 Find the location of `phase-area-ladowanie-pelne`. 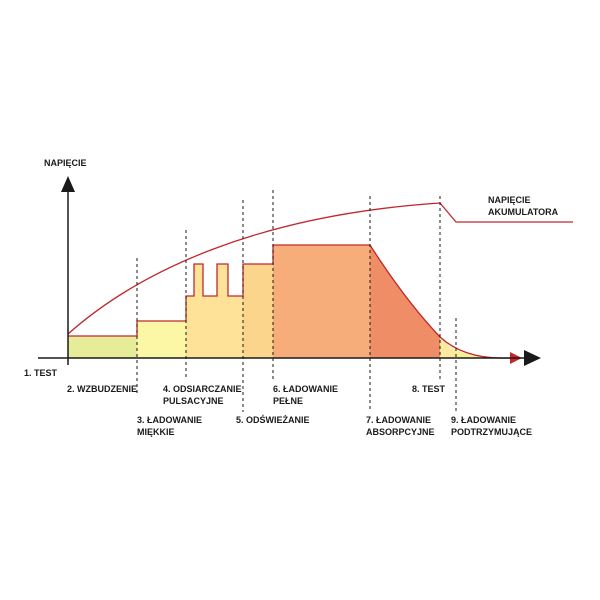

phase-area-ladowanie-pelne is located at coordinates (321, 301).